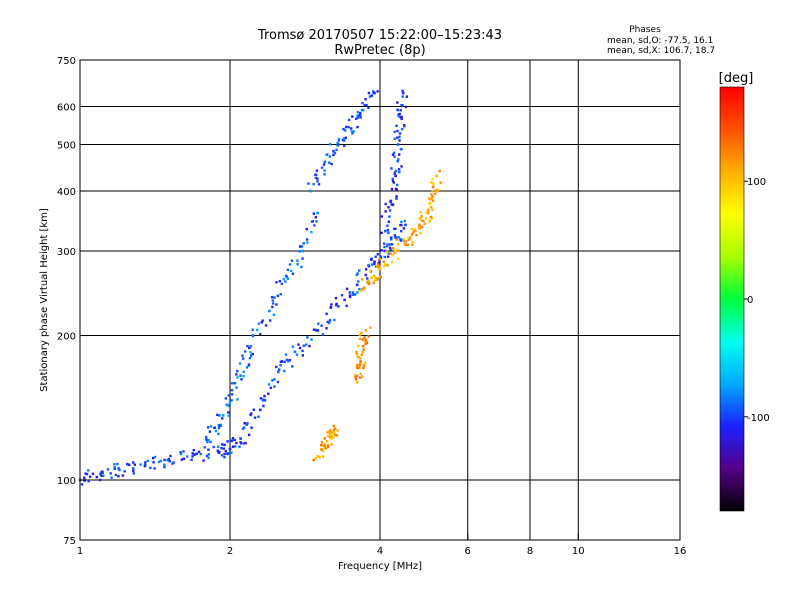  What do you see at coordinates (71, 301) in the screenshot?
I see `y-axis-ticks: 75 100 200 300 400 500 600 750` at bounding box center [71, 301].